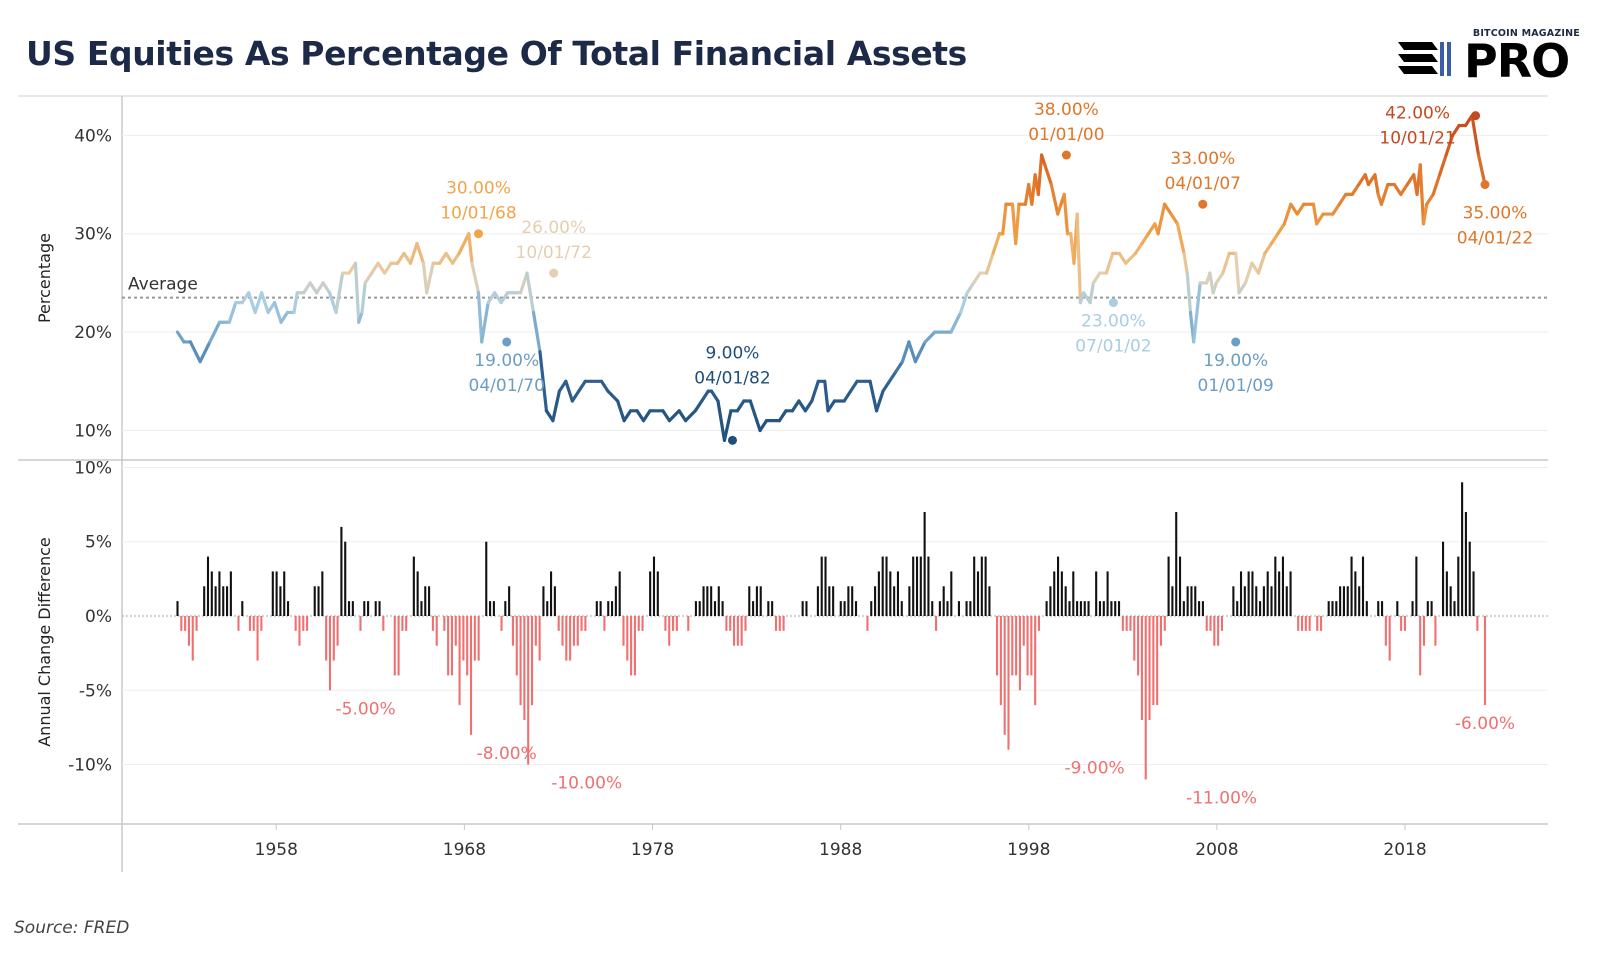  What do you see at coordinates (464, 850) in the screenshot?
I see `x-tick-label: 1968` at bounding box center [464, 850].